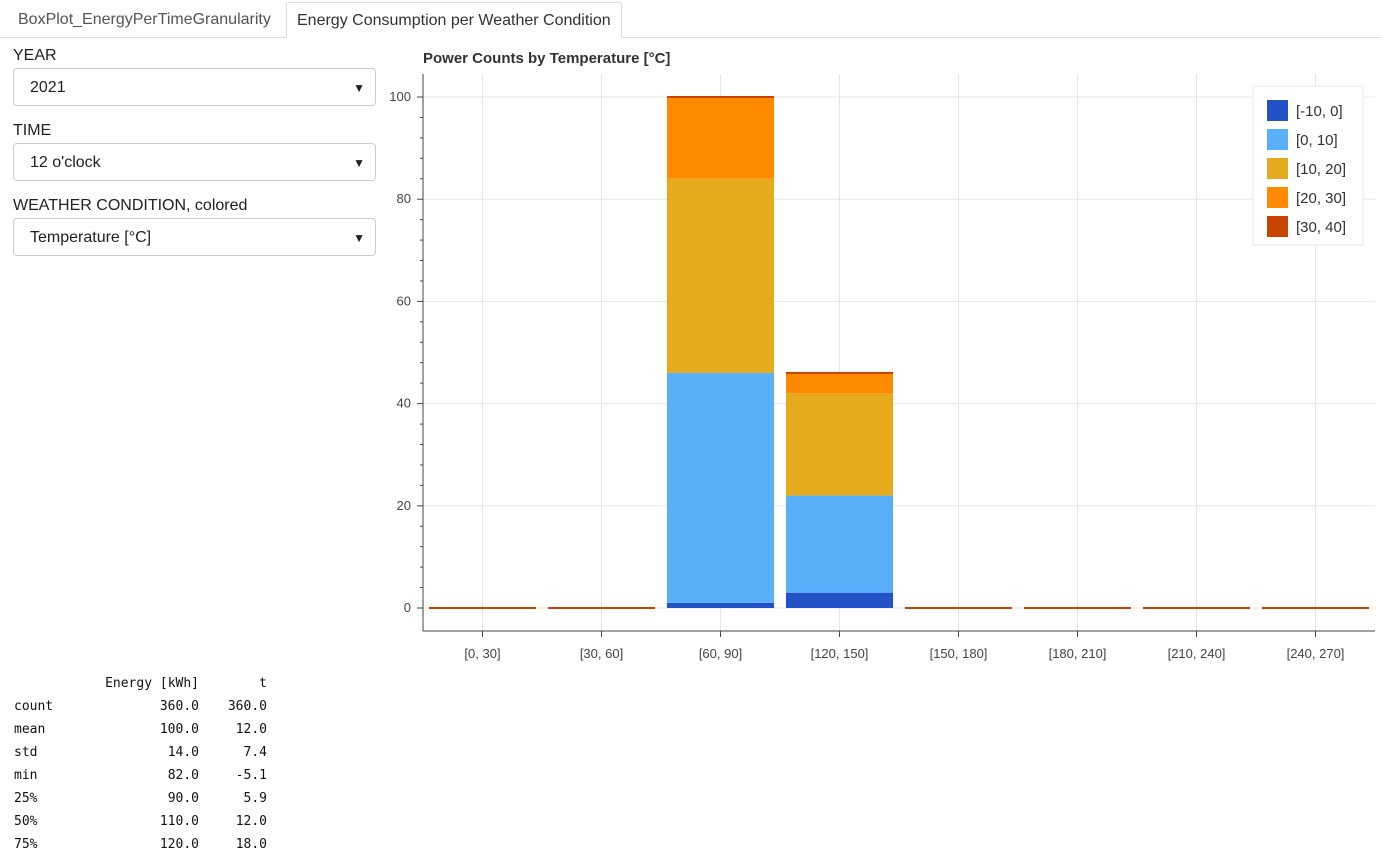  What do you see at coordinates (255, 752) in the screenshot?
I see `t-cell: 7.4` at bounding box center [255, 752].